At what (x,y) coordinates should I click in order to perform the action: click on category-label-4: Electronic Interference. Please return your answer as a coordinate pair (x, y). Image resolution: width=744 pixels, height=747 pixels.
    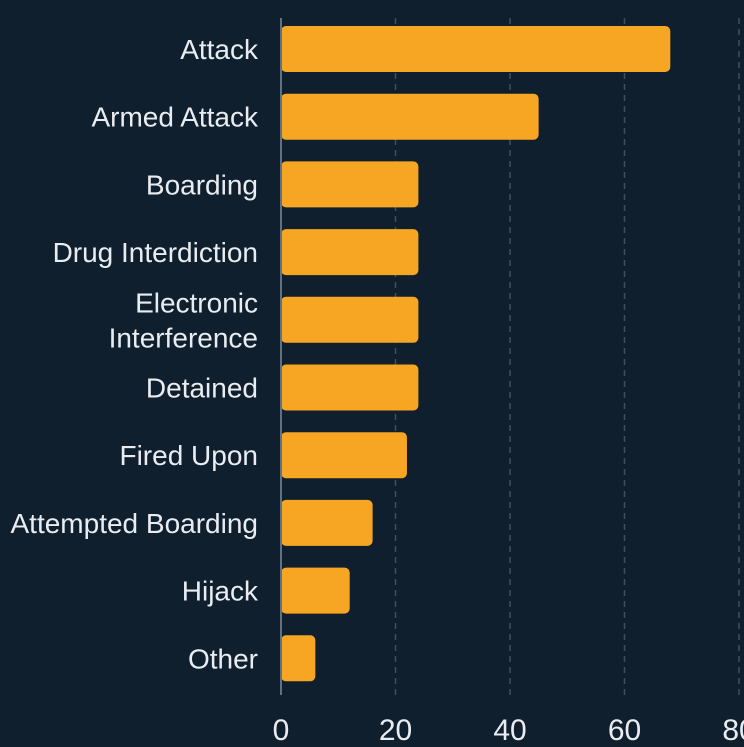
    Looking at the image, I should click on (183, 320).